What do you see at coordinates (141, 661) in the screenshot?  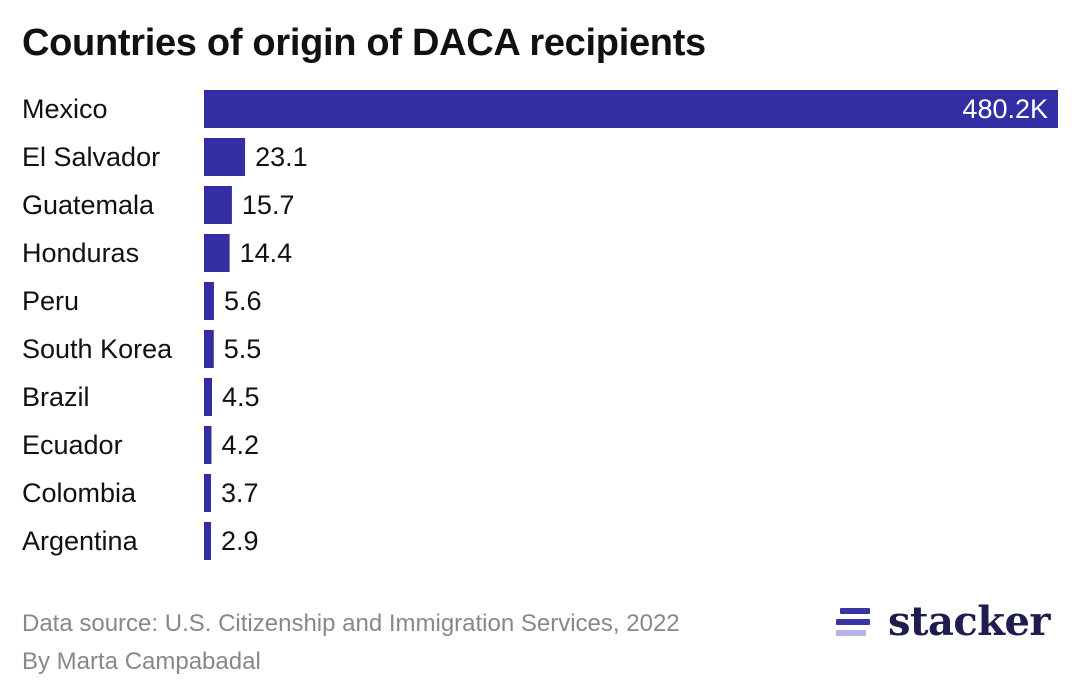 I see `author-credit: By Marta Campabadal` at bounding box center [141, 661].